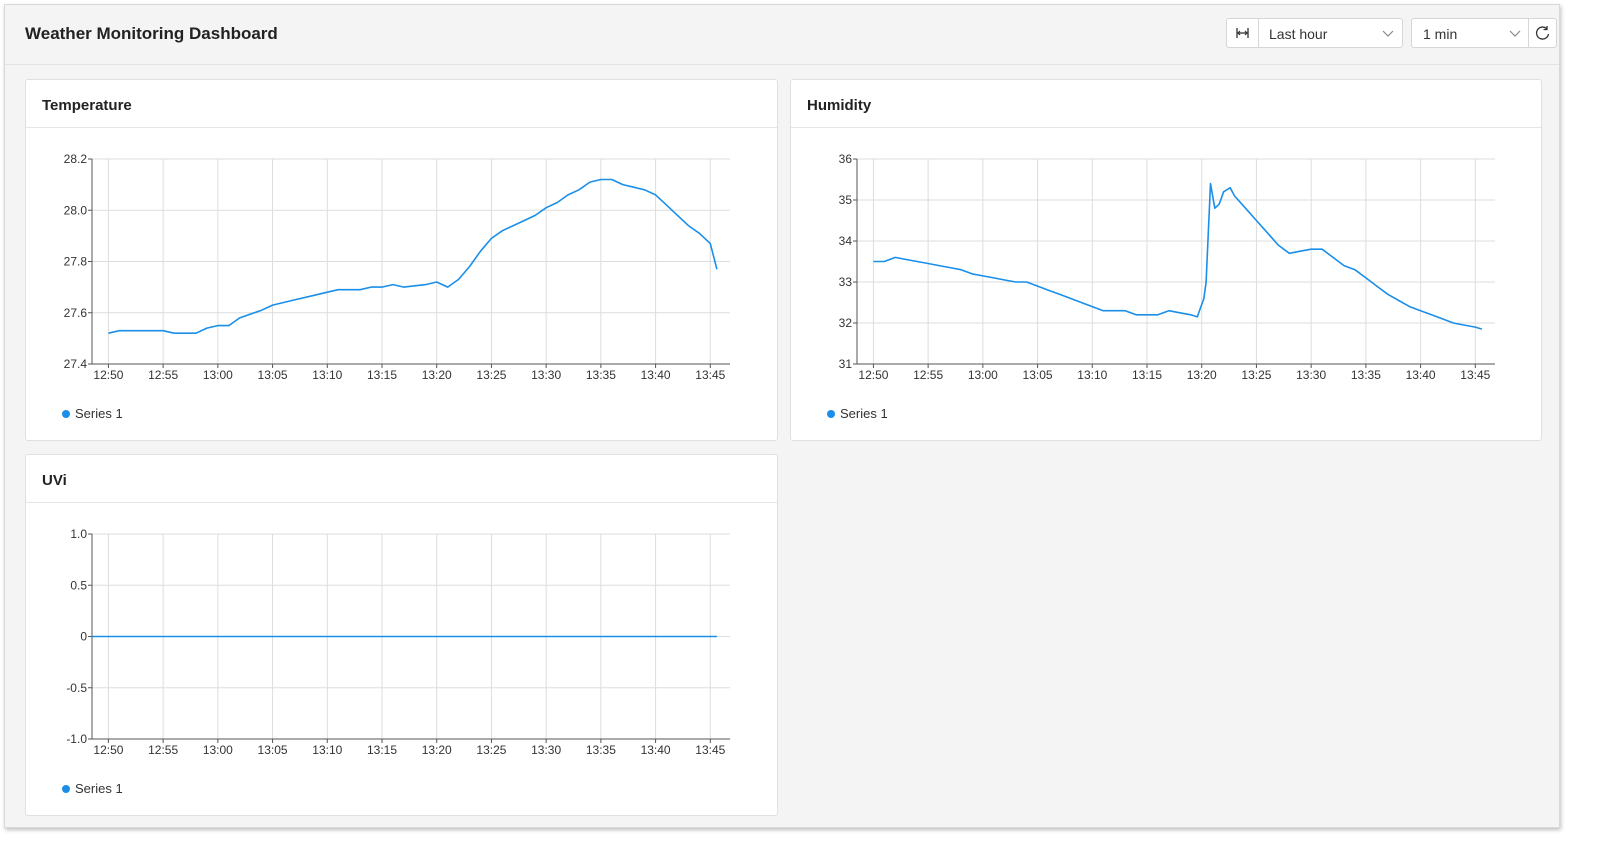 This screenshot has height=857, width=1606. I want to click on time-range-select: Last hour, so click(1314, 33).